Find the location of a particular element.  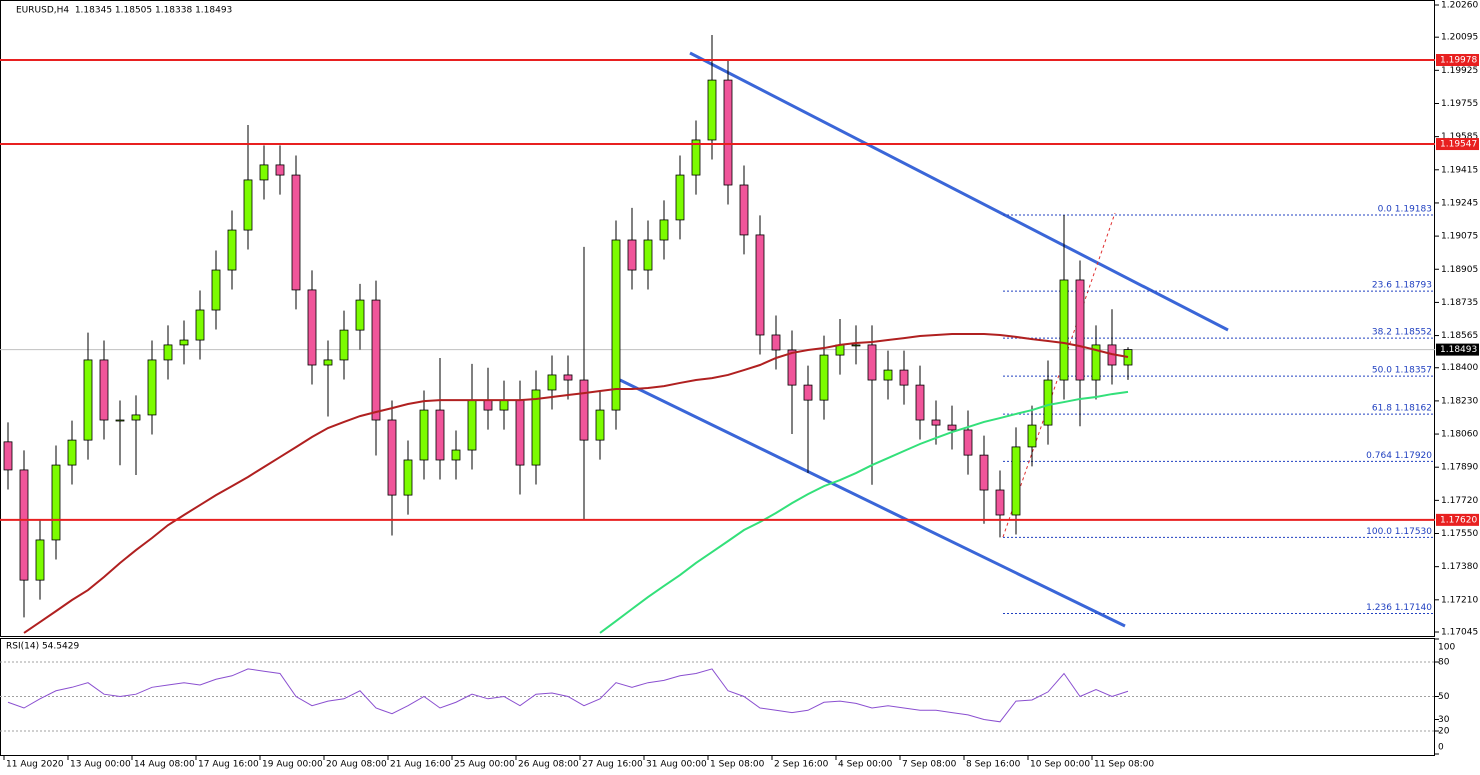

price-label: 1.18493 is located at coordinates (1458, 350).